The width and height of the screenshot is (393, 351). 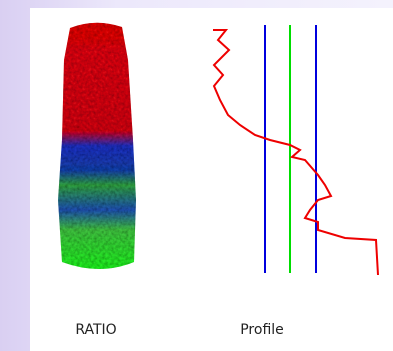 I want to click on ratio-chromosome, so click(x=97, y=145).